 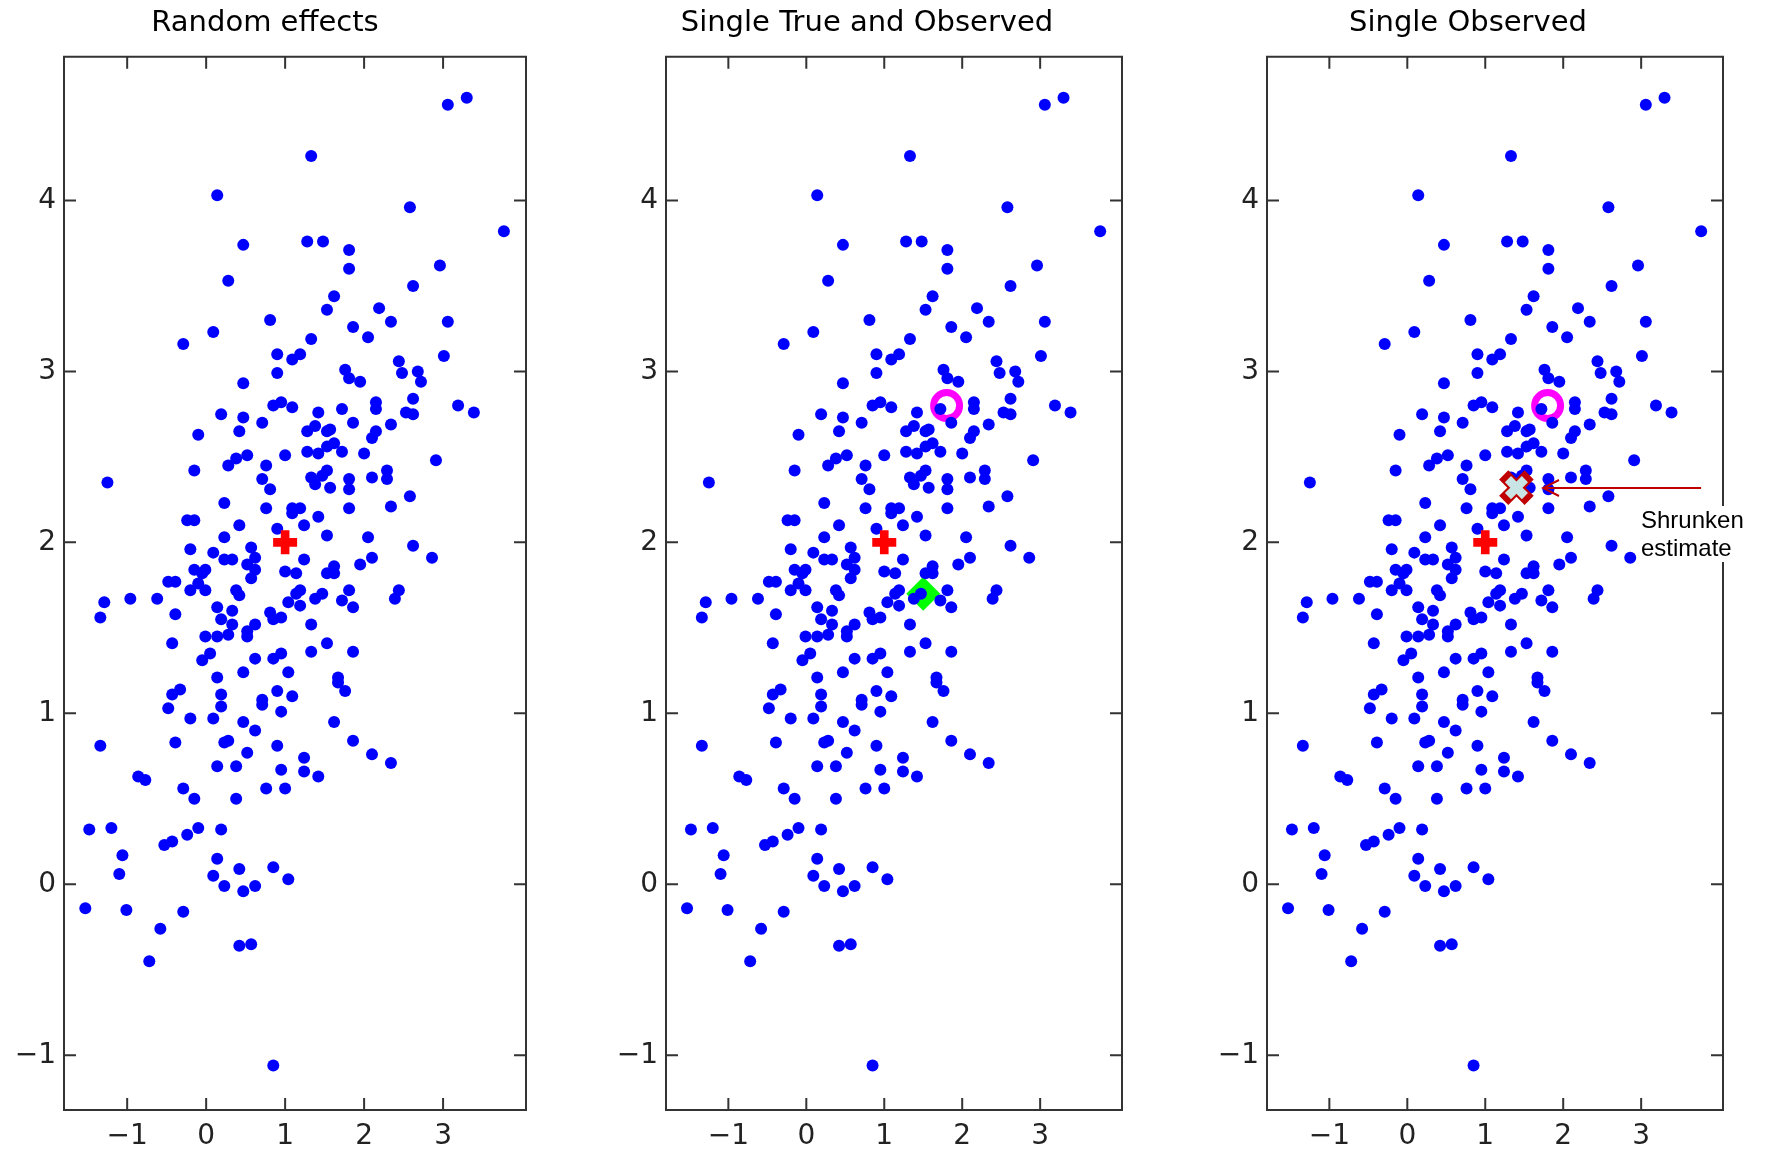 What do you see at coordinates (867, 20) in the screenshot?
I see `chart-title: Single True and Observed` at bounding box center [867, 20].